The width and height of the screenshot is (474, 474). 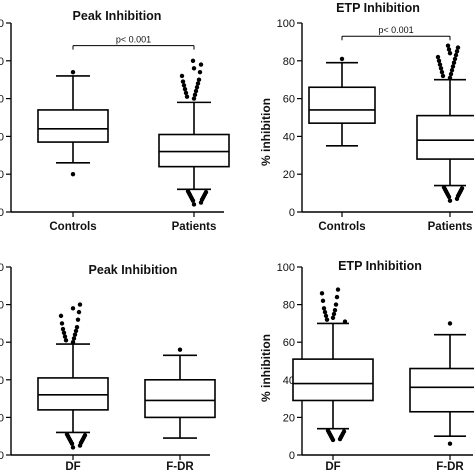 What do you see at coordinates (133, 270) in the screenshot?
I see `panel-peak-inhibition-df-fdr: Peak Inhibition` at bounding box center [133, 270].